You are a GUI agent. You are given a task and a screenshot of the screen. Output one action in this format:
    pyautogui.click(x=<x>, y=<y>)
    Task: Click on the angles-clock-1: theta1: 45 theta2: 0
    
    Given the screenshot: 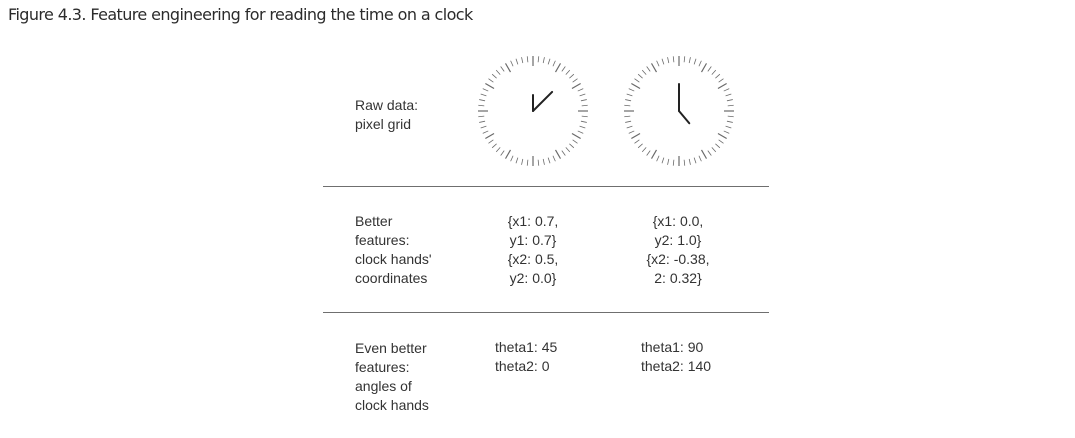 What is the action you would take?
    pyautogui.click(x=526, y=356)
    